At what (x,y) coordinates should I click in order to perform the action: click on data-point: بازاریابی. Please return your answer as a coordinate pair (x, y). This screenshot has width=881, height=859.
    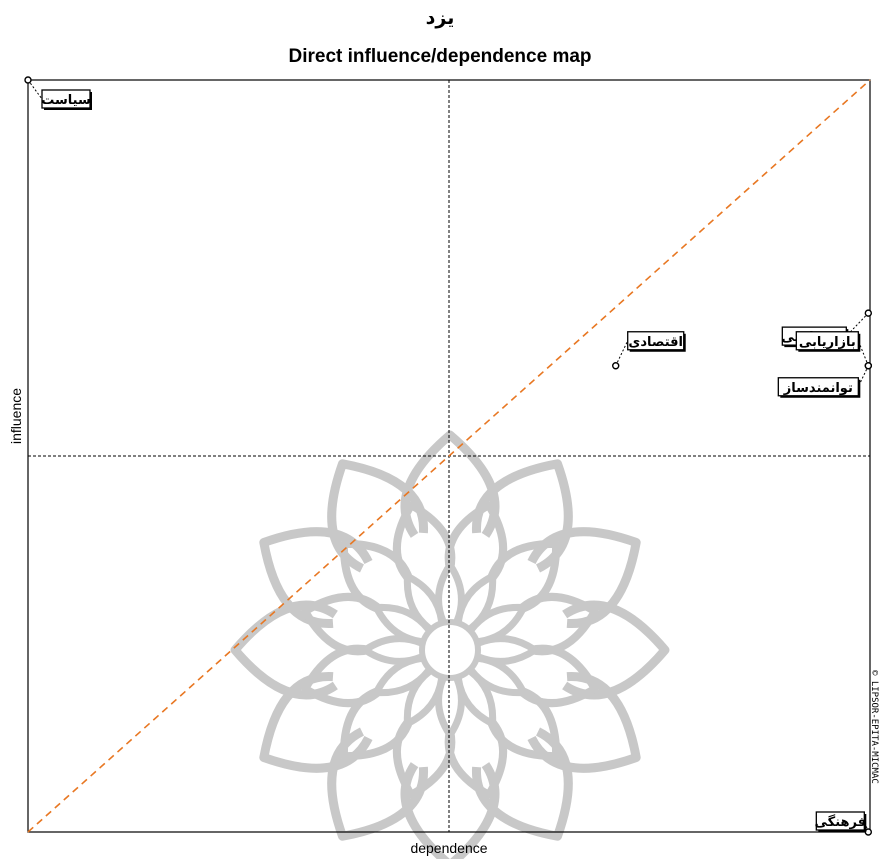
    Looking at the image, I should click on (834, 350).